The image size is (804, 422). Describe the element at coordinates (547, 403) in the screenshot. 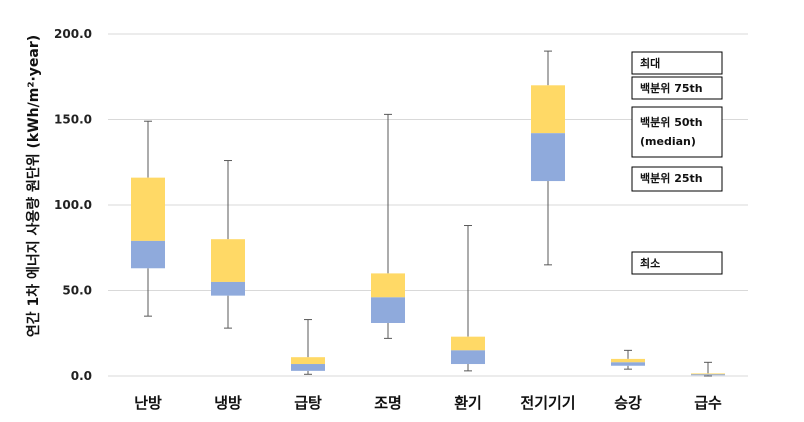

I see `category-label: 전기기기` at that location.